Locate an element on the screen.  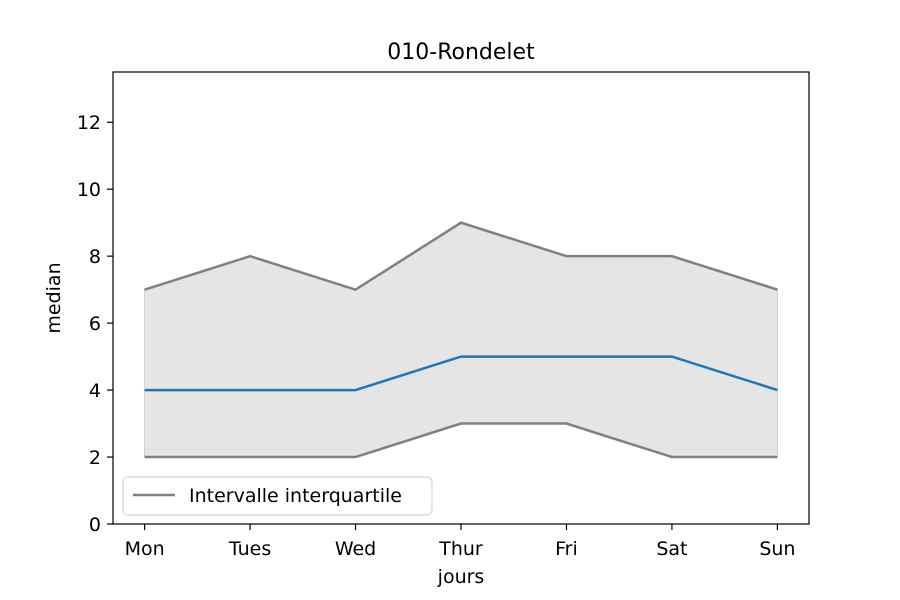
y-tick-label: 10 is located at coordinates (89, 190).